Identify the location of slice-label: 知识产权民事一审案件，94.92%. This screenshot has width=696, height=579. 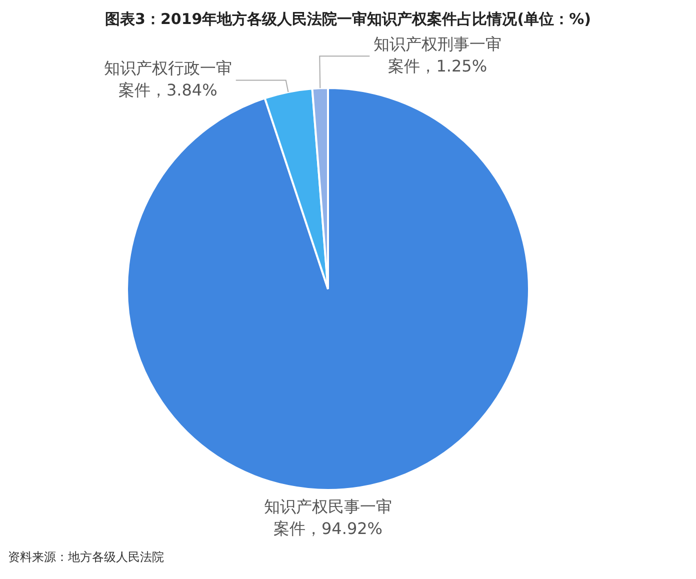
(328, 517).